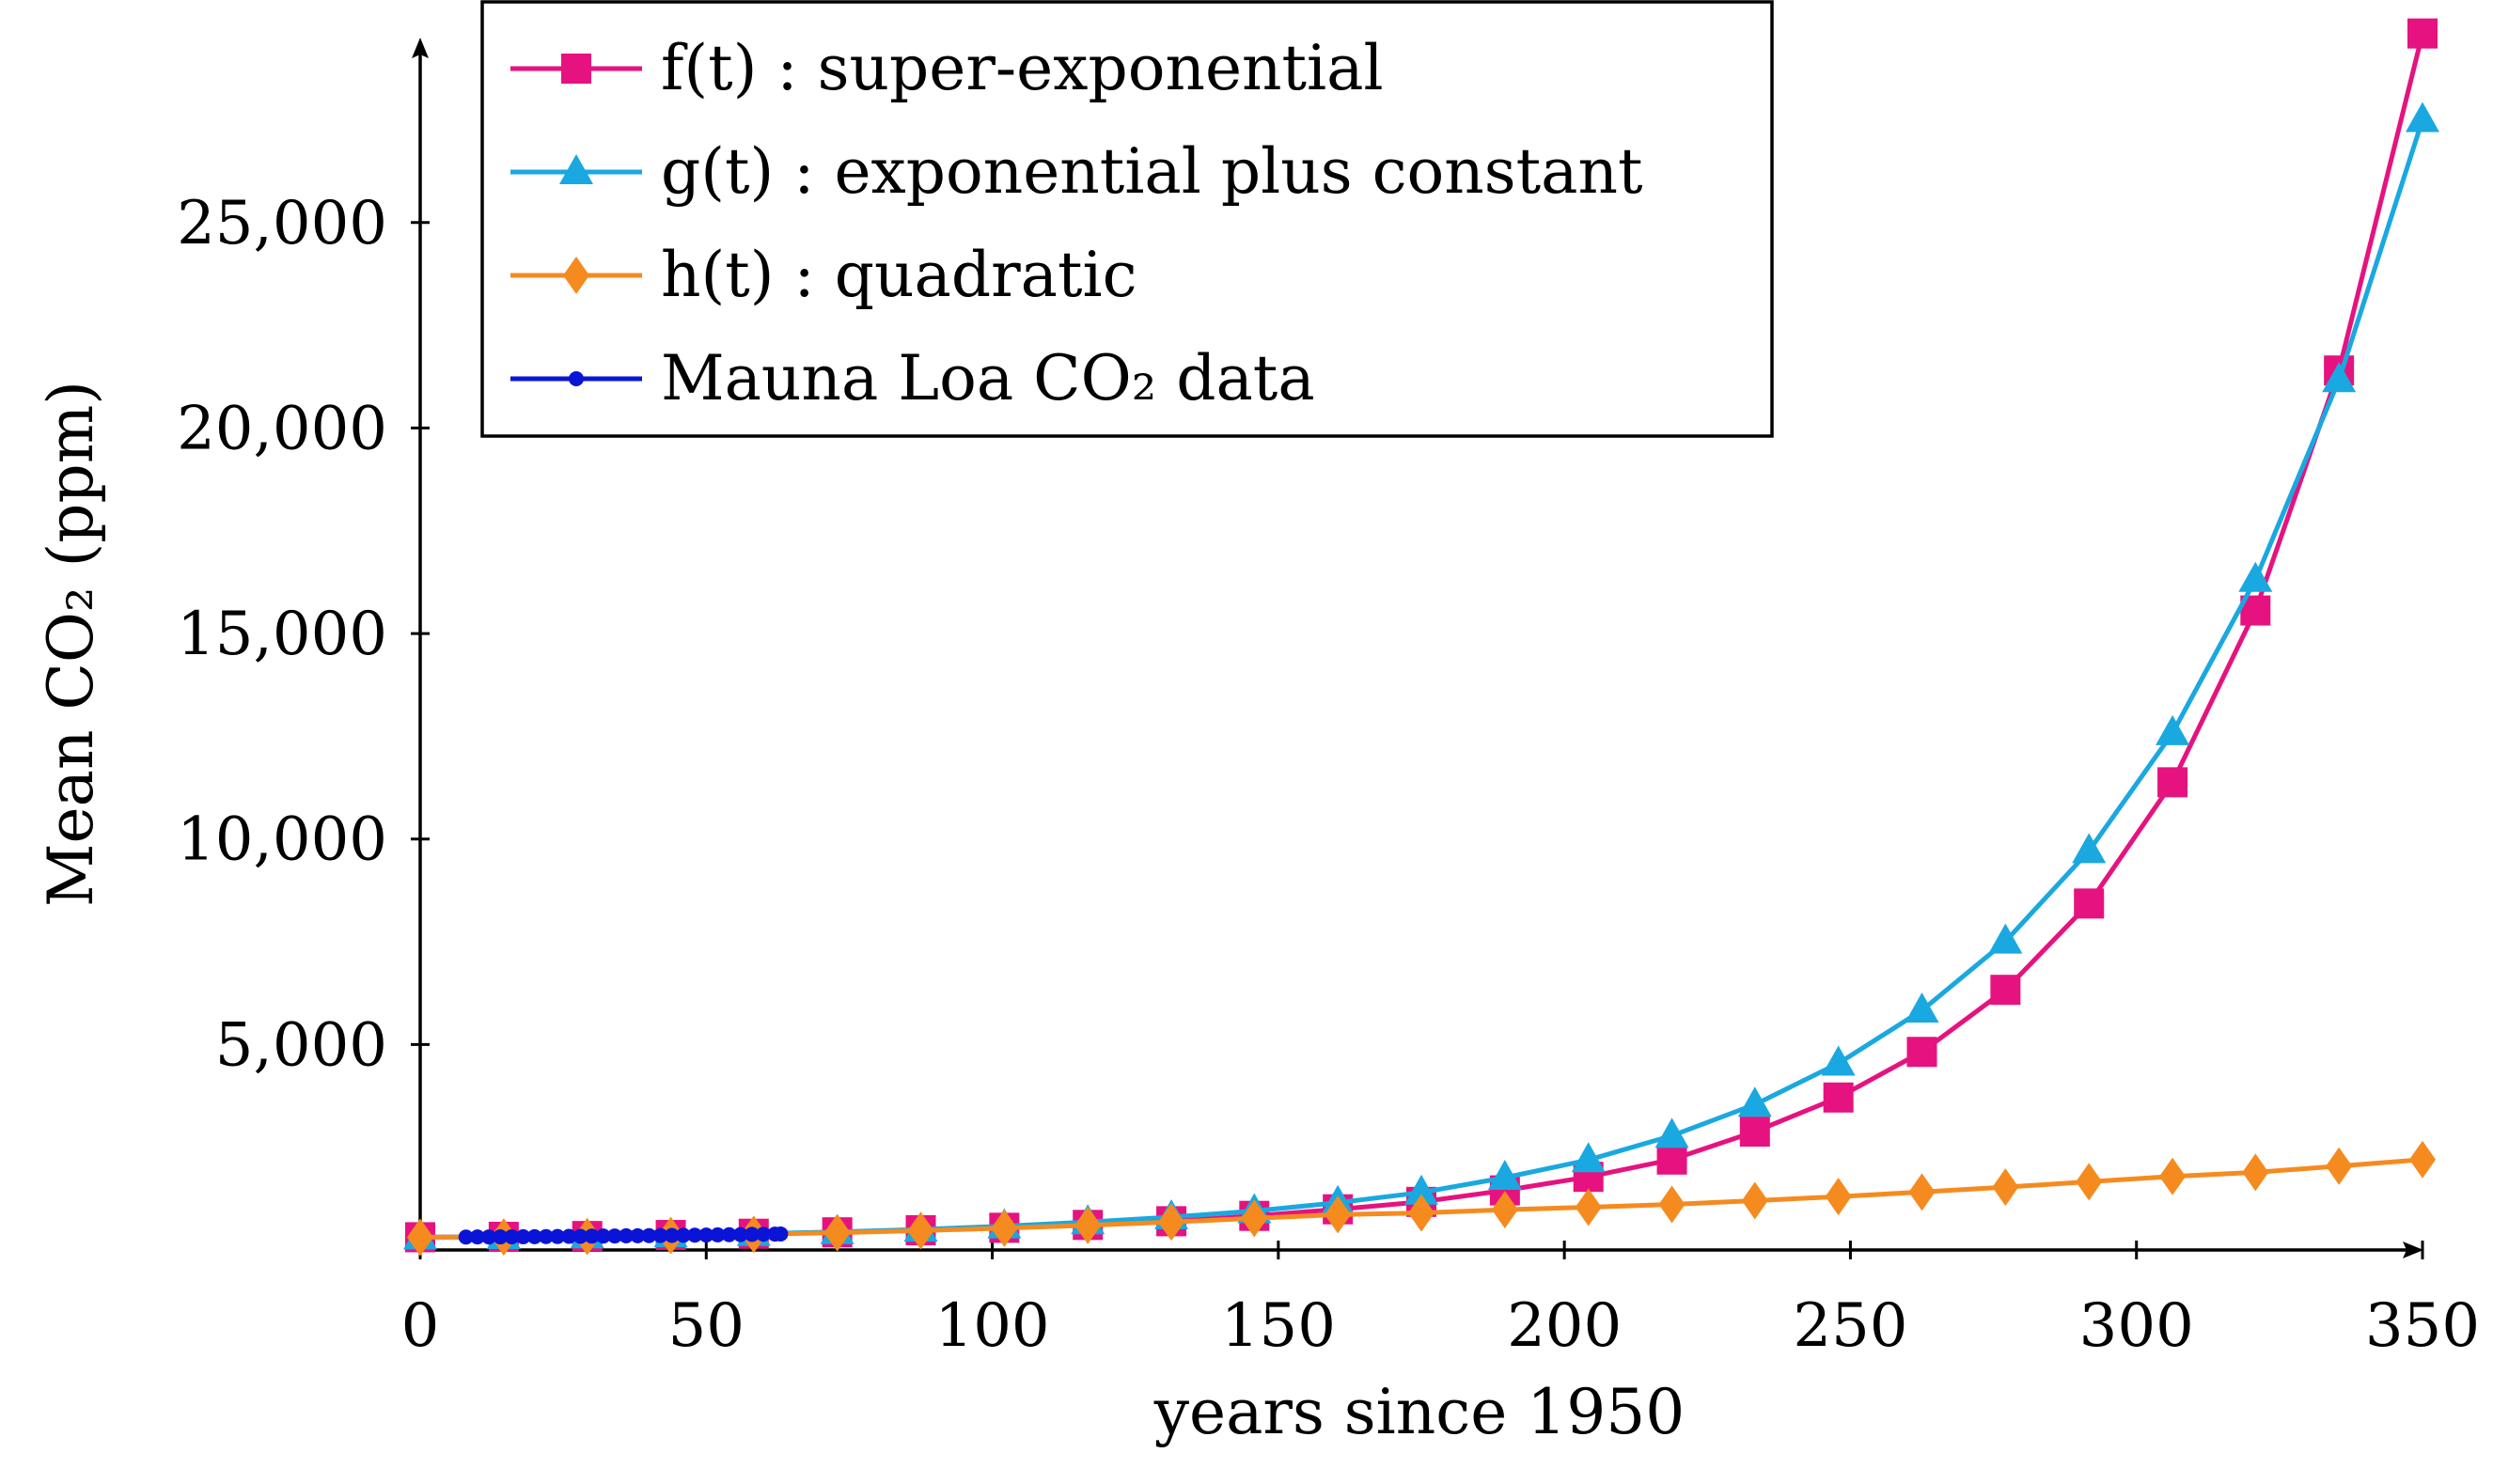 Image resolution: width=2493 pixels, height=1484 pixels. Describe the element at coordinates (899, 275) in the screenshot. I see `legend-label: h(t) : quadratic` at that location.